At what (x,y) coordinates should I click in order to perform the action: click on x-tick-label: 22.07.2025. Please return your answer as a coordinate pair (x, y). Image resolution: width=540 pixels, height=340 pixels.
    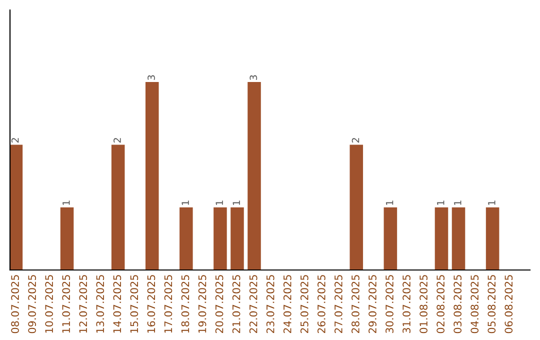
    Looking at the image, I should click on (253, 304).